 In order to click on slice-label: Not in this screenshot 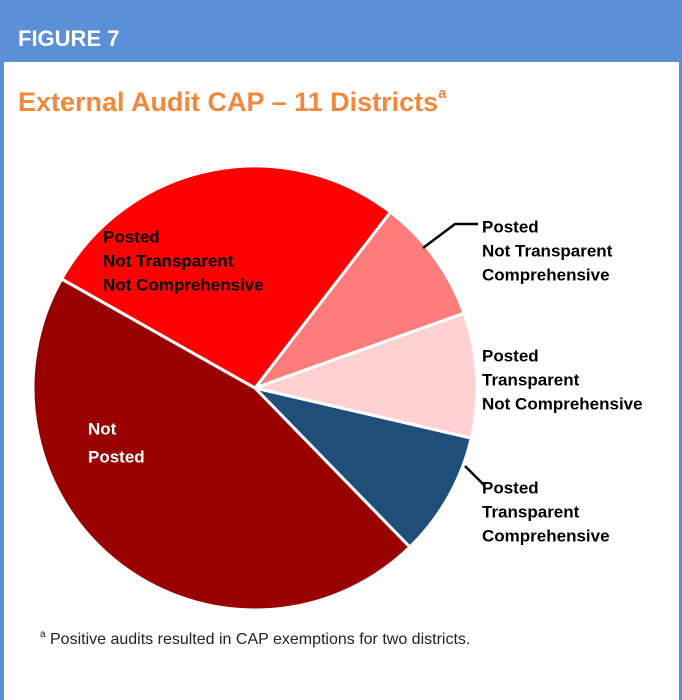, I will do `click(102, 428)`.